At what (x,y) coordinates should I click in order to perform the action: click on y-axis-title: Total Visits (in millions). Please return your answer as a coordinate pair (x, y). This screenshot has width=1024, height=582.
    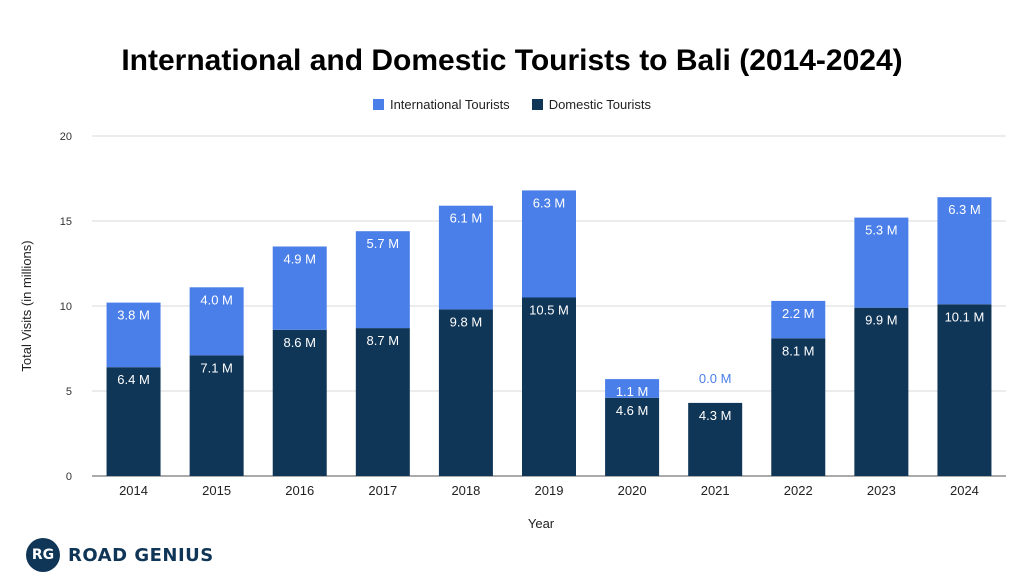
    Looking at the image, I should click on (26, 305).